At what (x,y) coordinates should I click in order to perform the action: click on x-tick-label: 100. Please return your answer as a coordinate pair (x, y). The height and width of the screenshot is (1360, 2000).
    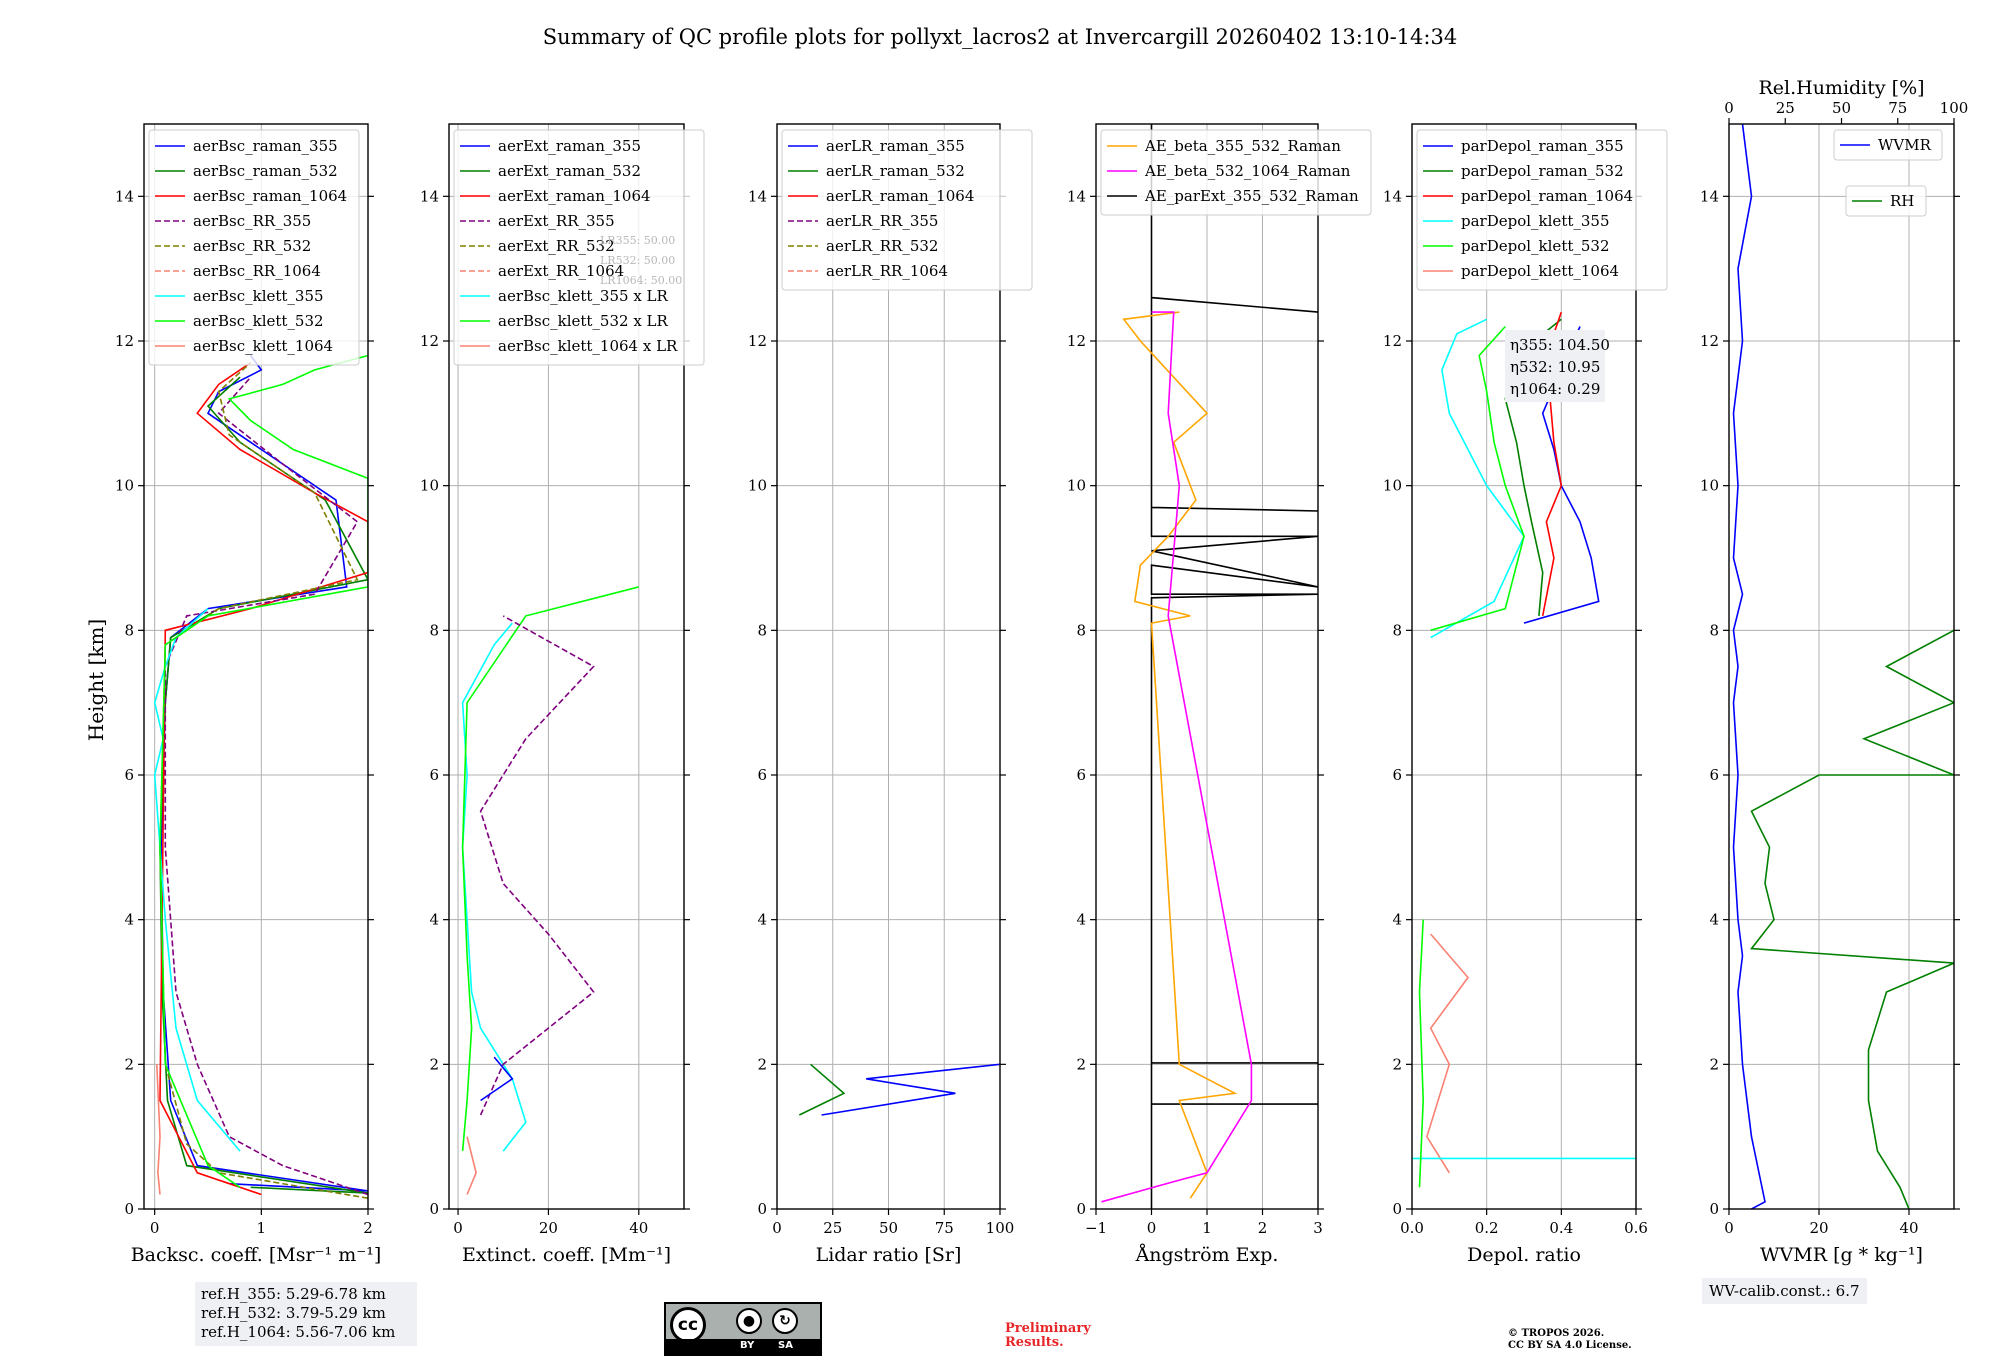
    Looking at the image, I should click on (1000, 1228).